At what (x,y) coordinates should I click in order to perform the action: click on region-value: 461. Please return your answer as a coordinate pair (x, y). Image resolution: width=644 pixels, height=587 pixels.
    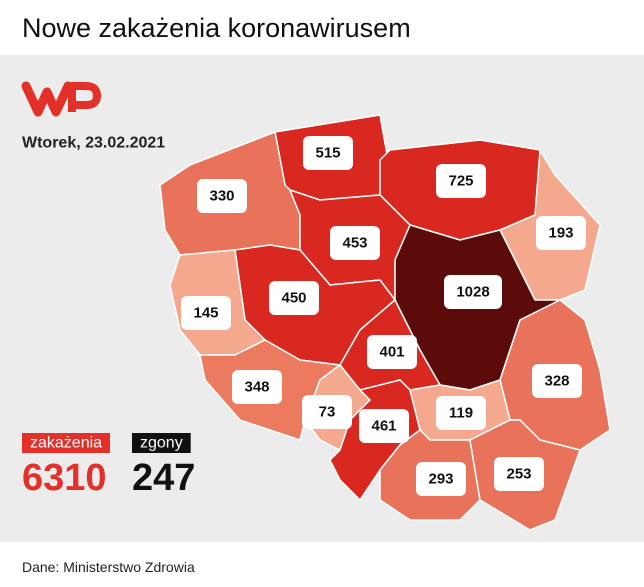
    Looking at the image, I should click on (383, 426).